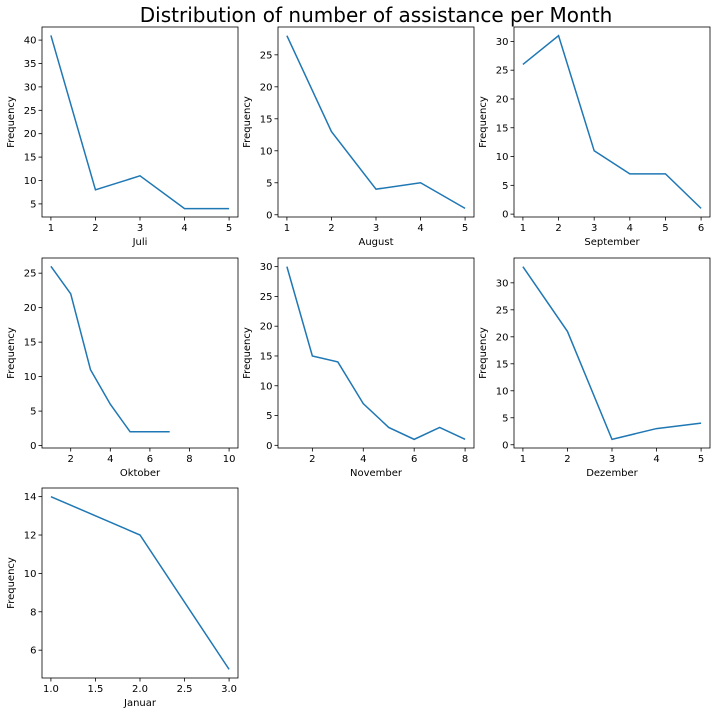 The height and width of the screenshot is (718, 721). I want to click on subplot-dezember: 1 2 3 4 5 0 5 10 15 20 25 30 Dezember Frequency, so click(594, 368).